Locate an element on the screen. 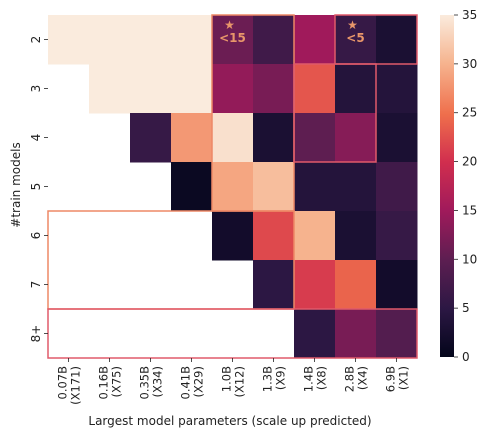  y-tick-label: 8+ is located at coordinates (36, 334).